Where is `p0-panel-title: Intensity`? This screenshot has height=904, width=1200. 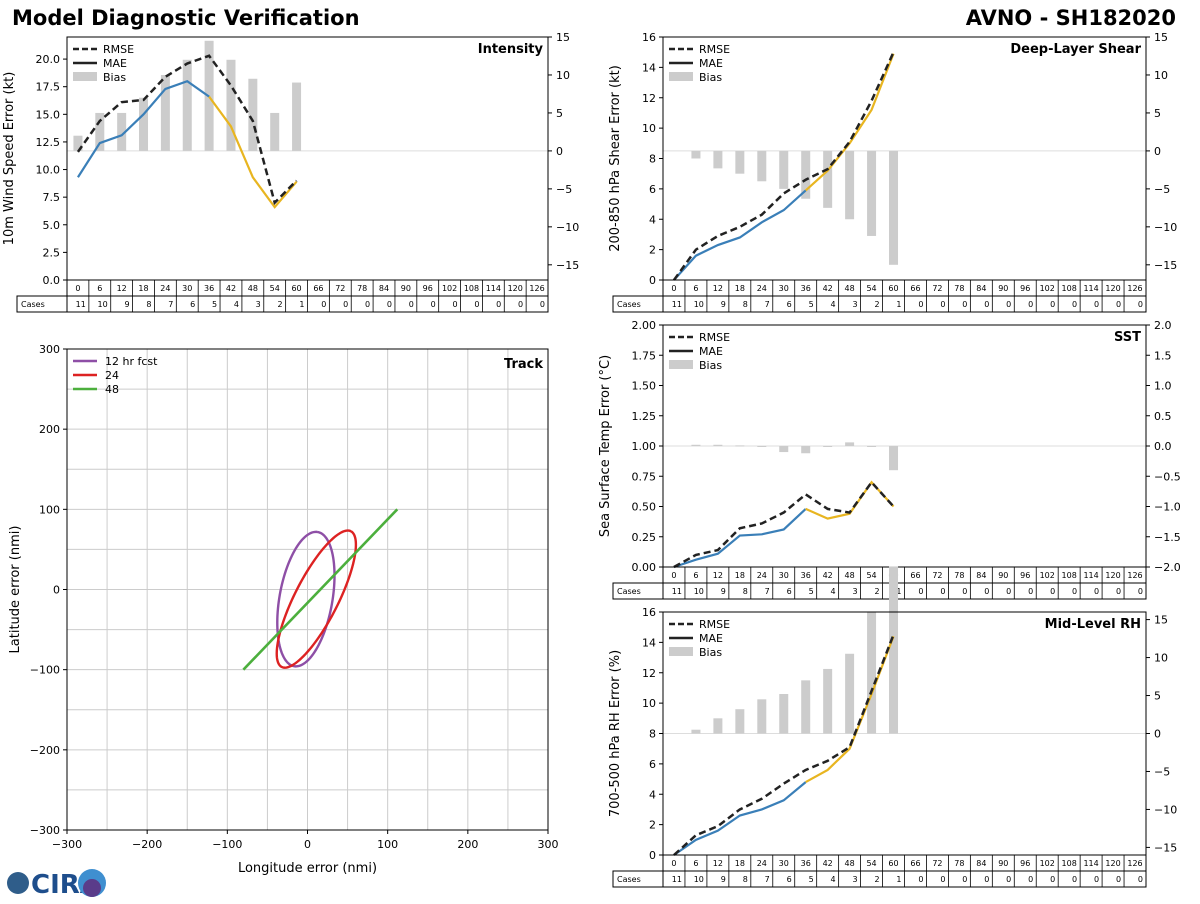
p0-panel-title: Intensity is located at coordinates (511, 49).